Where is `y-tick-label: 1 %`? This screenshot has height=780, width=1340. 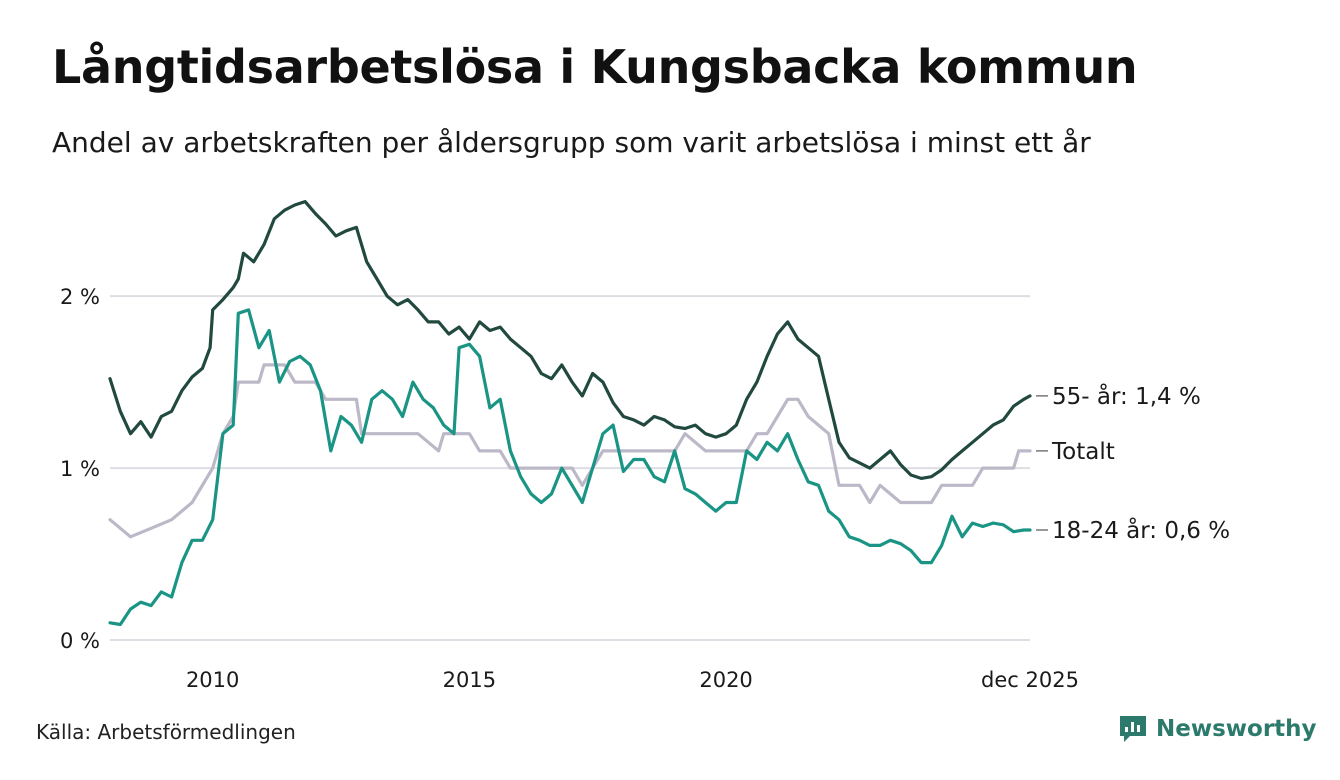 y-tick-label: 1 % is located at coordinates (80, 469).